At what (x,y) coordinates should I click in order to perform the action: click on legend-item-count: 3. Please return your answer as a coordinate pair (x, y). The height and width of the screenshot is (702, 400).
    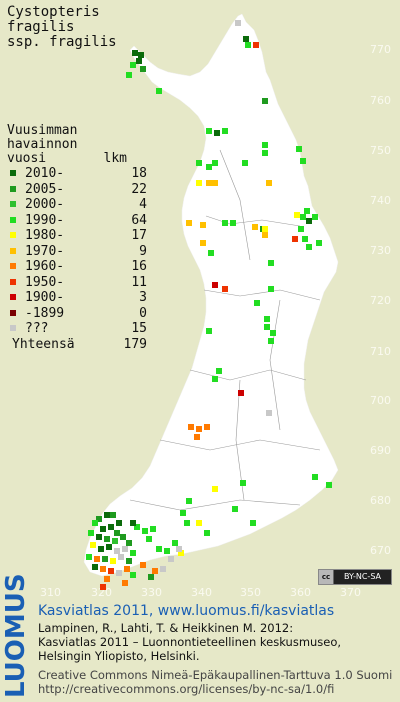
    Looking at the image, I should click on (143, 297).